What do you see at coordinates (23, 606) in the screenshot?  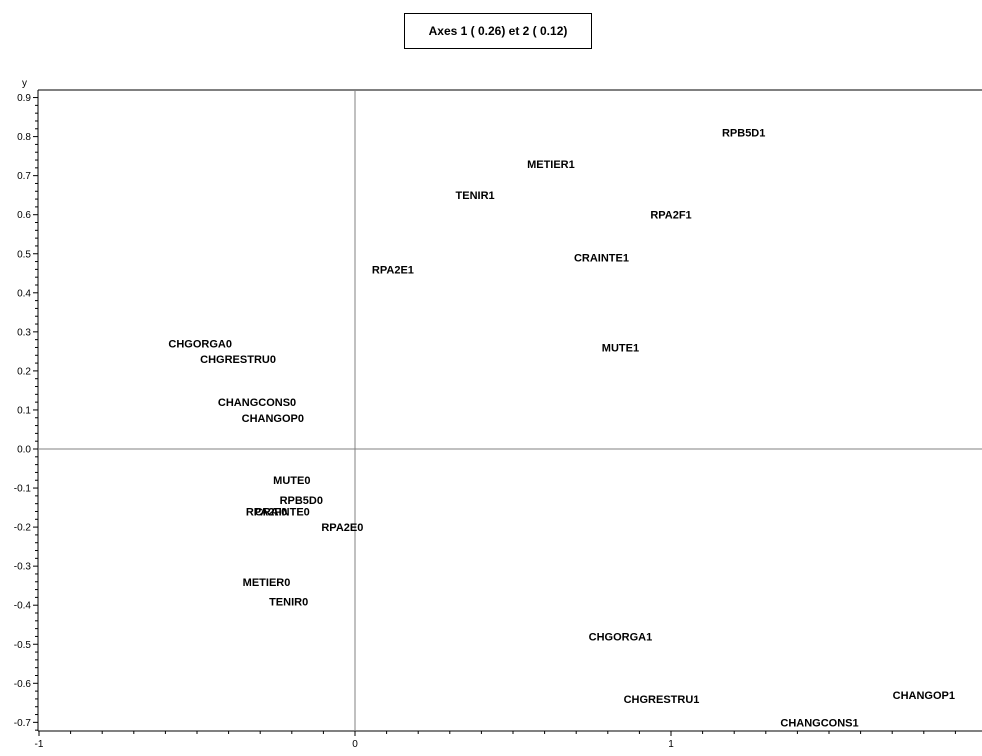 I see `y-tick-label: -0.4` at bounding box center [23, 606].